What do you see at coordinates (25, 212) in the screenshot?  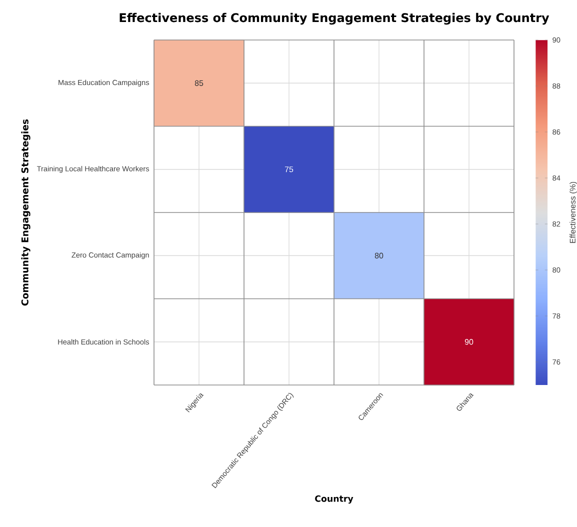 I see `y-axis-title: Community Engagement Strategies` at bounding box center [25, 212].